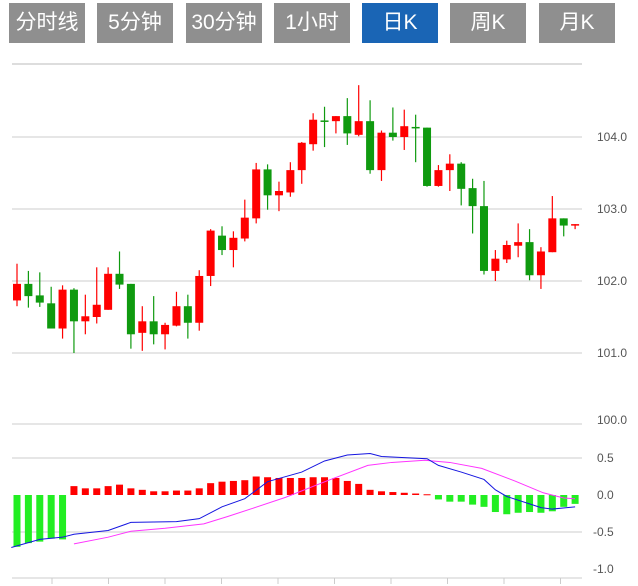 Image resolution: width=638 pixels, height=586 pixels. Describe the element at coordinates (612, 137) in the screenshot. I see `y-tick-label: 104.0` at that location.